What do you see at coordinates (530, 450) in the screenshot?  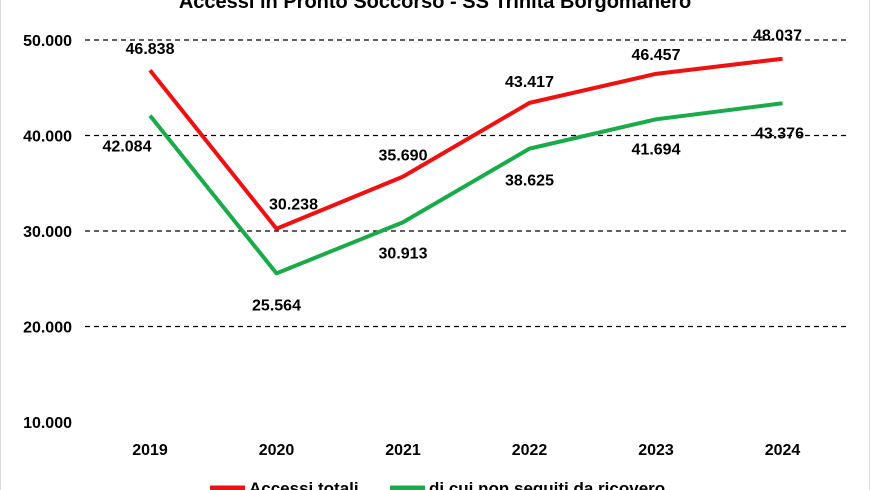 I see `x-tick-label: 2022` at bounding box center [530, 450].